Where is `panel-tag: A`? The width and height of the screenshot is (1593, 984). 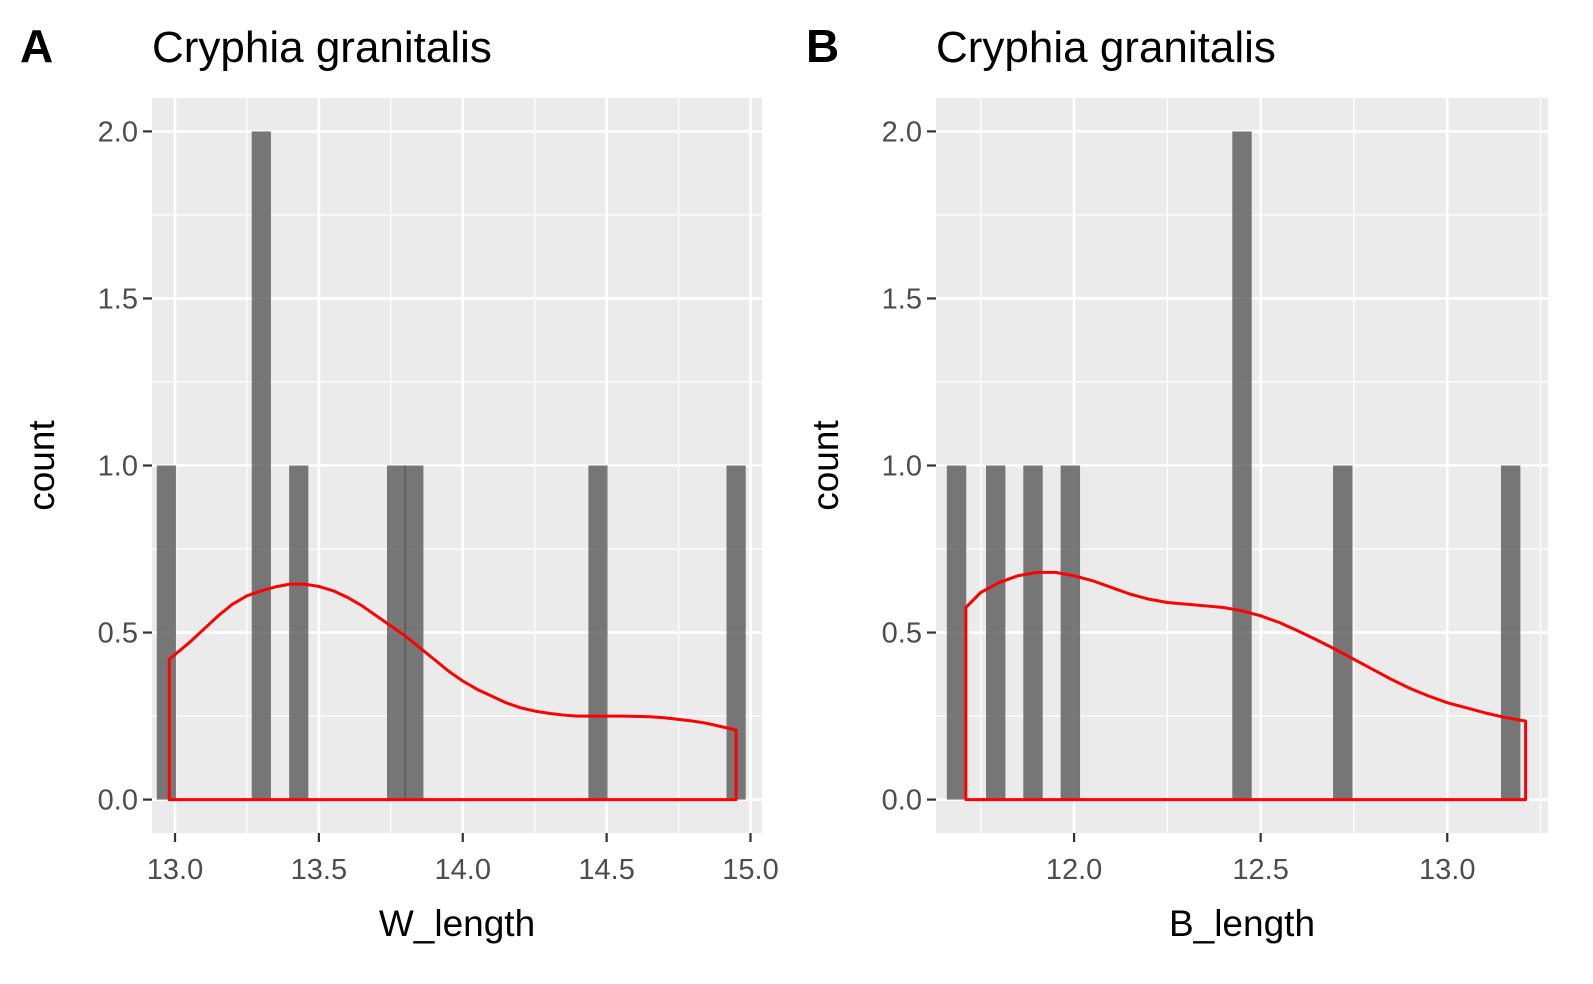
panel-tag: A is located at coordinates (36, 46).